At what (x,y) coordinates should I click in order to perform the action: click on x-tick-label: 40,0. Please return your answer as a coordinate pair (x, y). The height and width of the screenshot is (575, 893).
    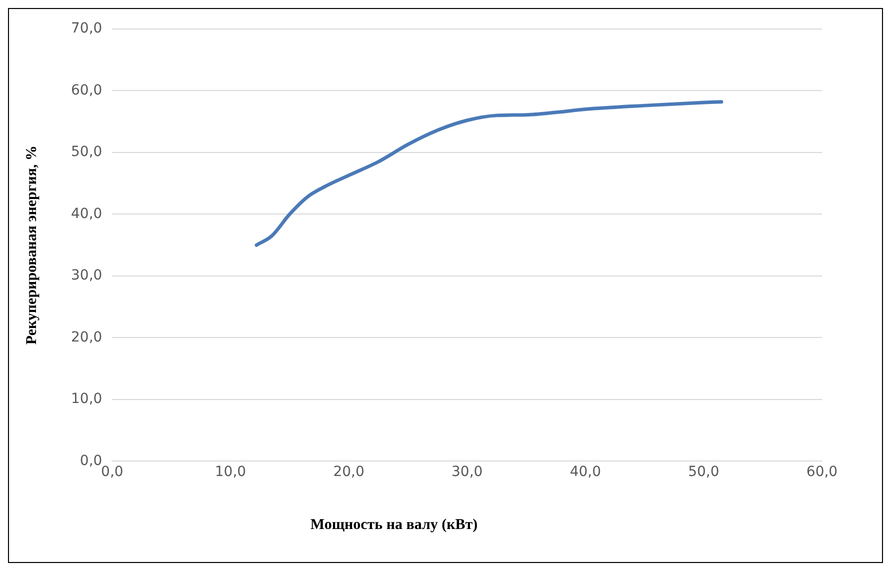
    Looking at the image, I should click on (585, 472).